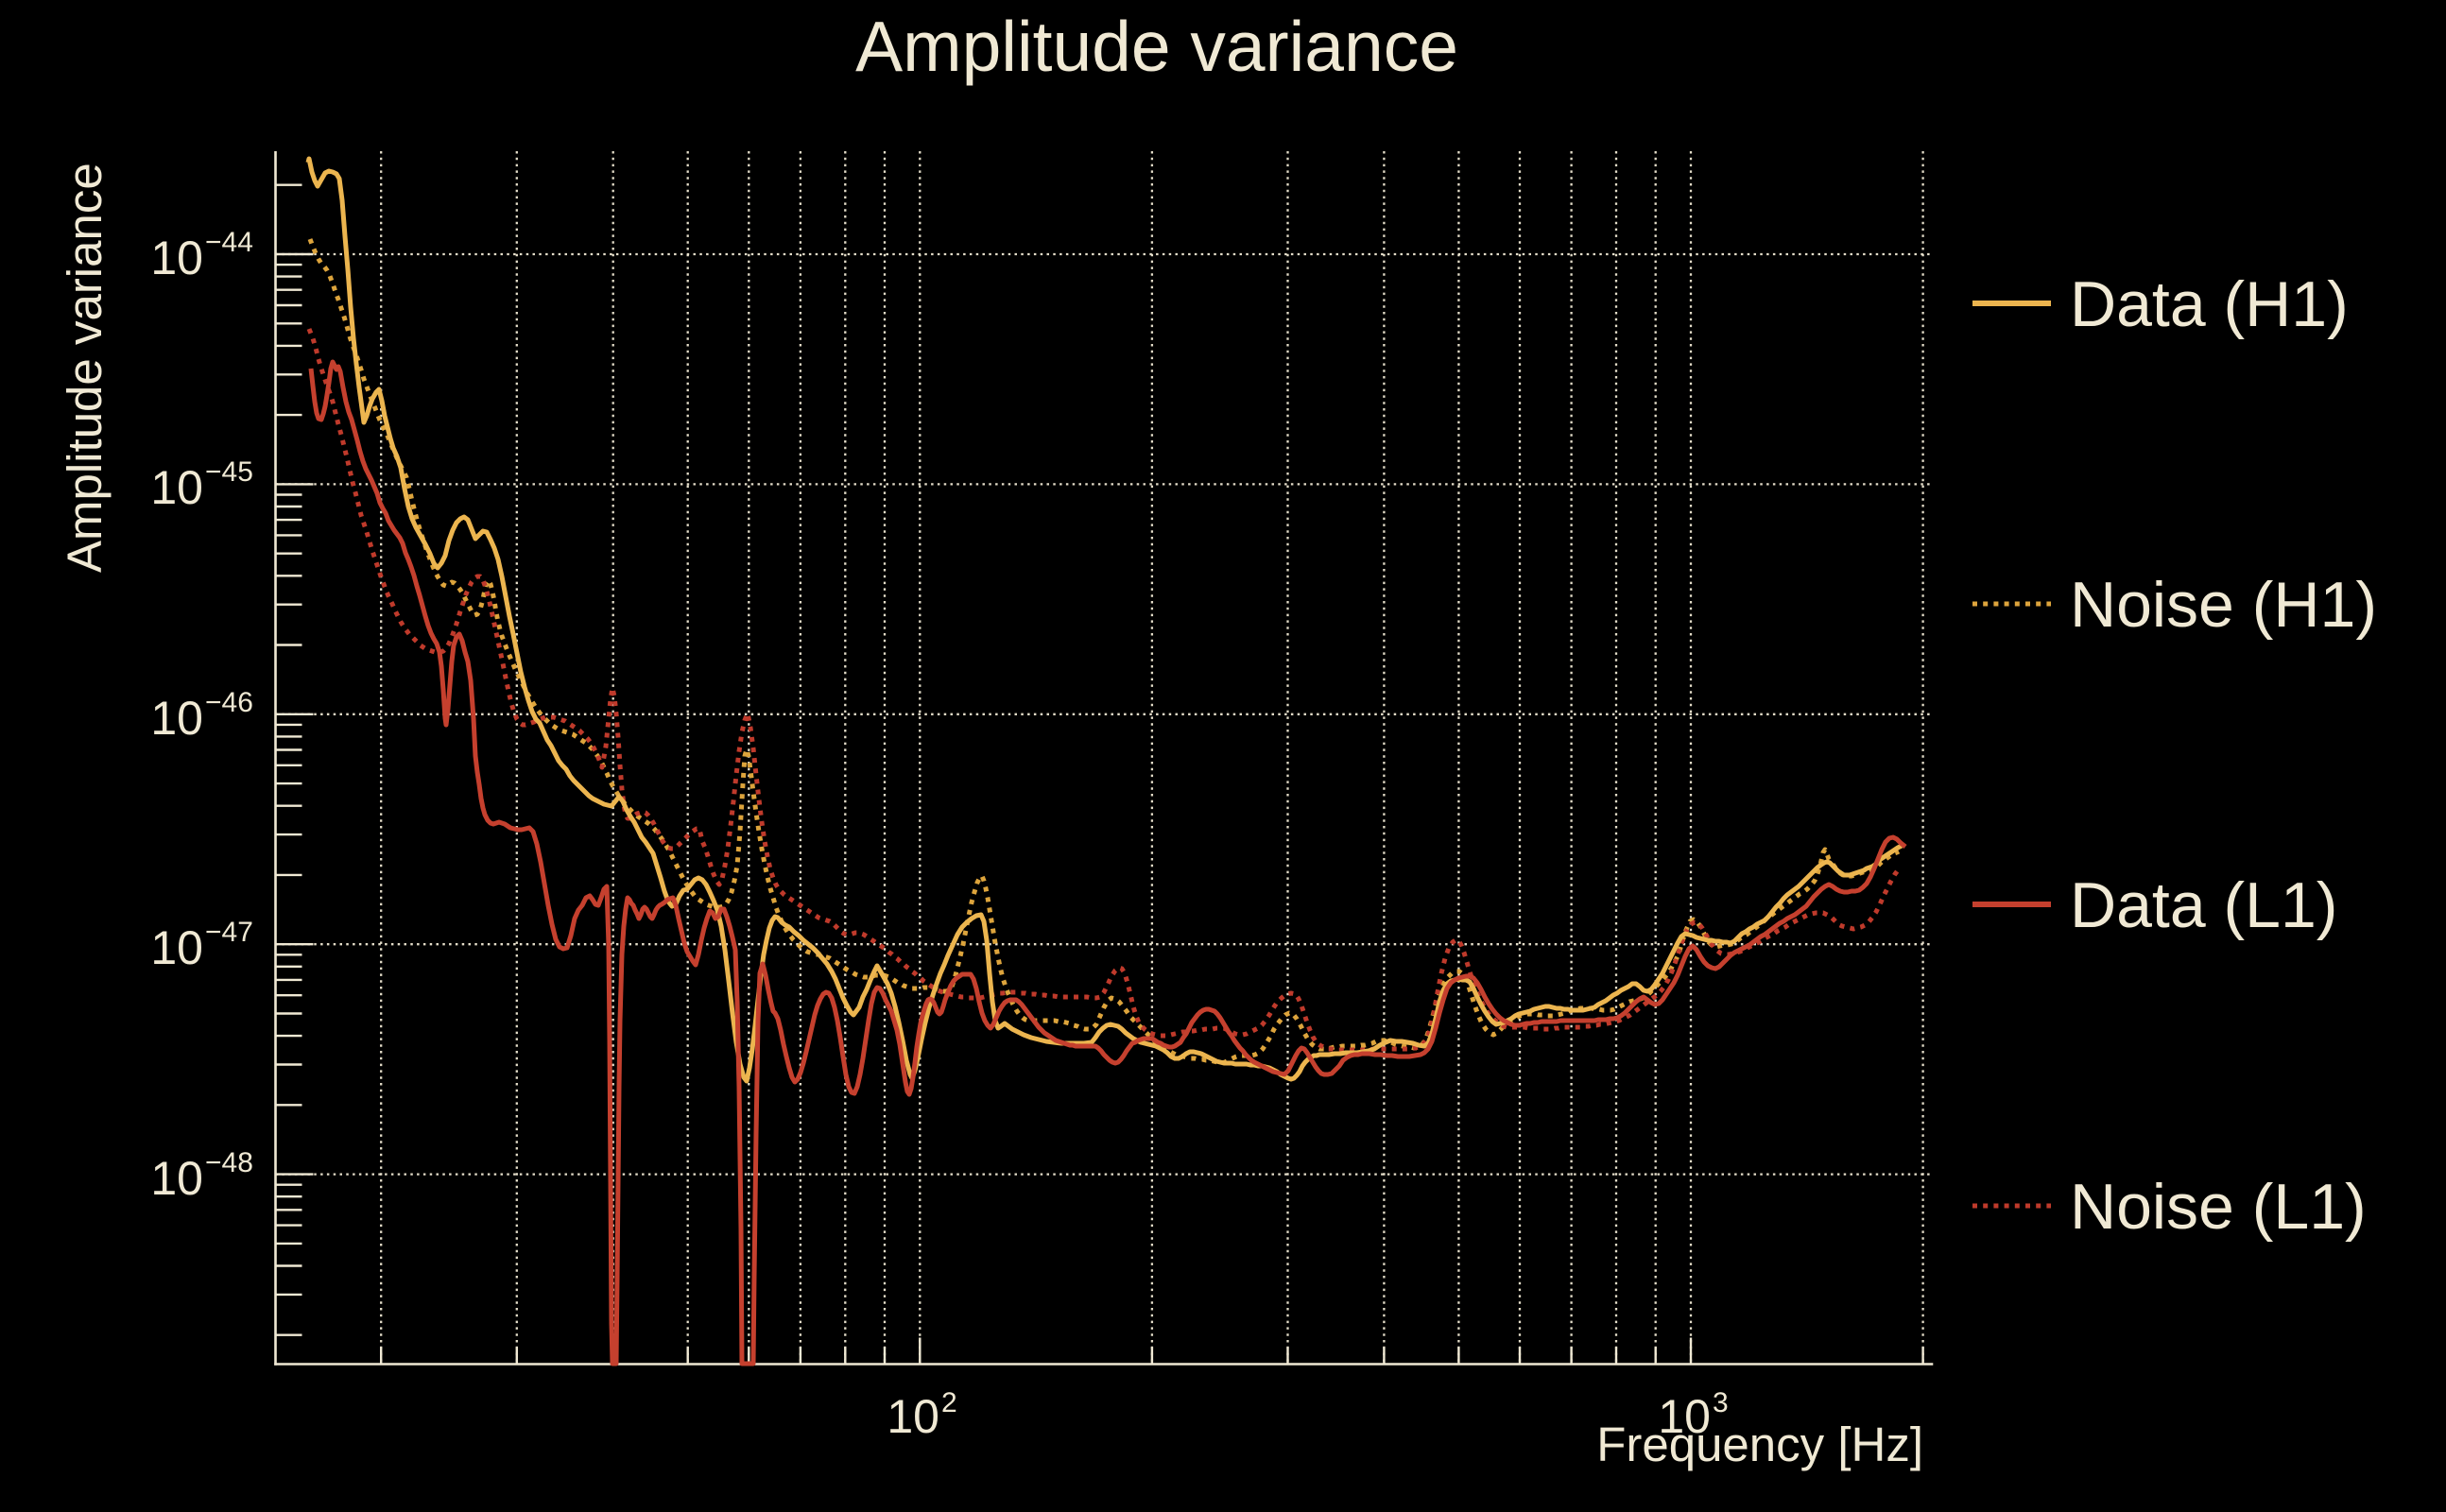 The image size is (2446, 1512). I want to click on svg-text: 3, so click(1721, 1402).